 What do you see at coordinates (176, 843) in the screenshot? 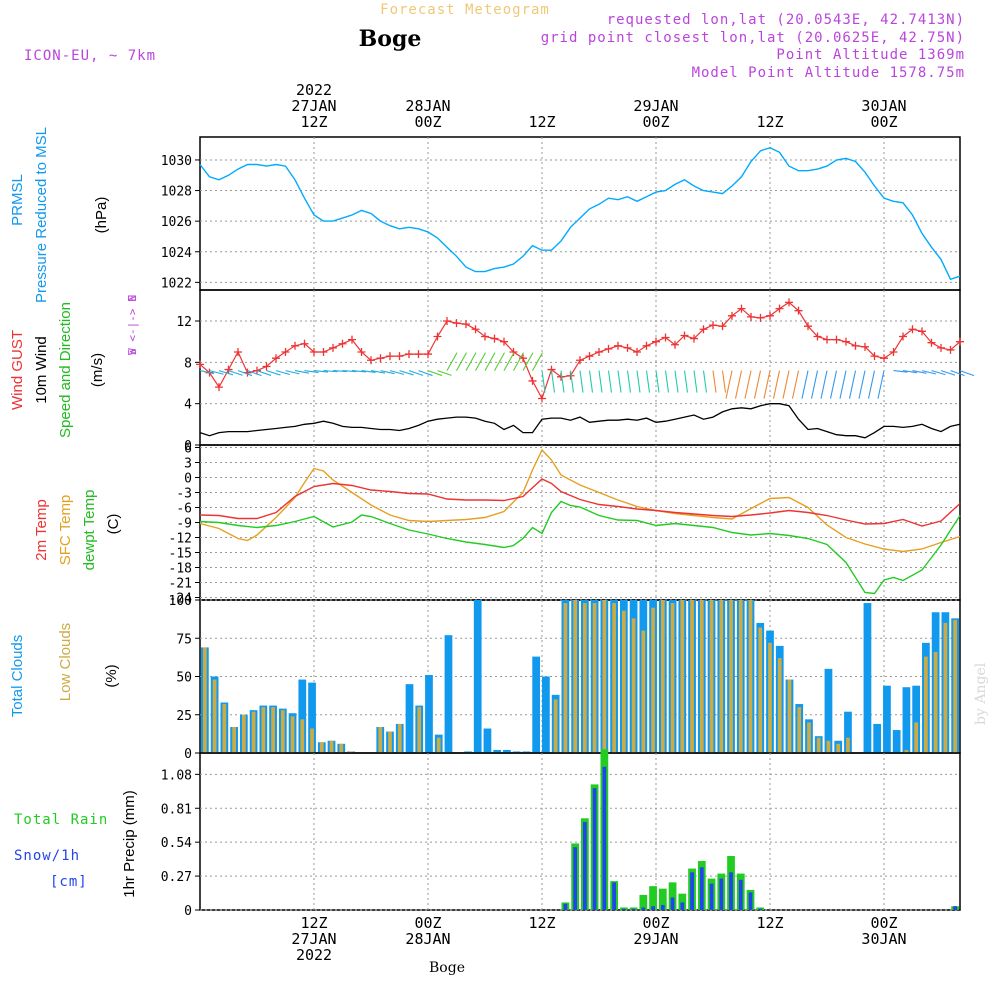
I see `precip-ytick-label: 0.54` at bounding box center [176, 843].